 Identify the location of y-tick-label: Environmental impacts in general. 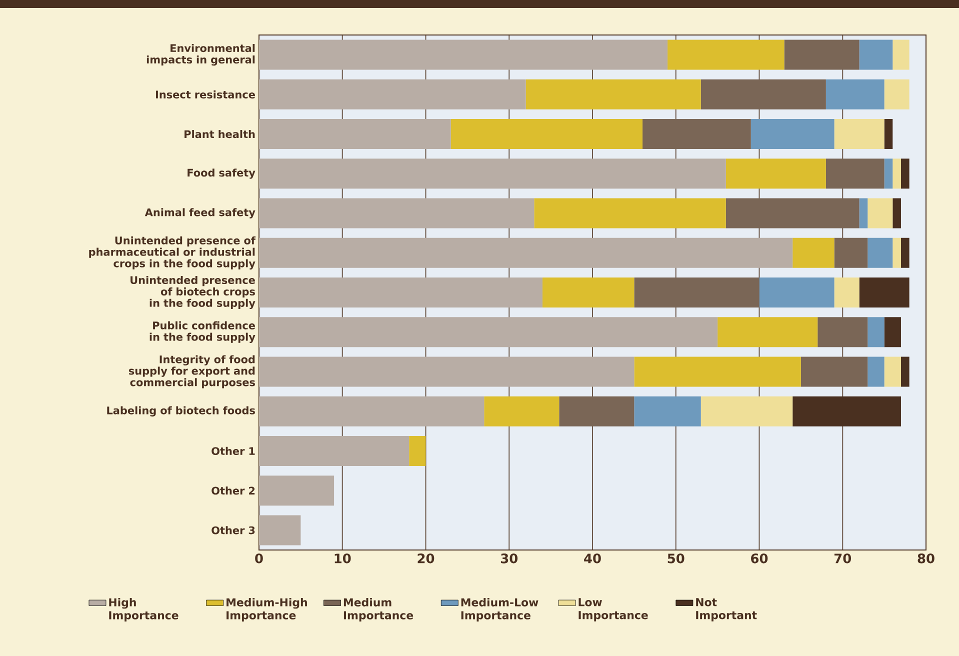
(200, 55).